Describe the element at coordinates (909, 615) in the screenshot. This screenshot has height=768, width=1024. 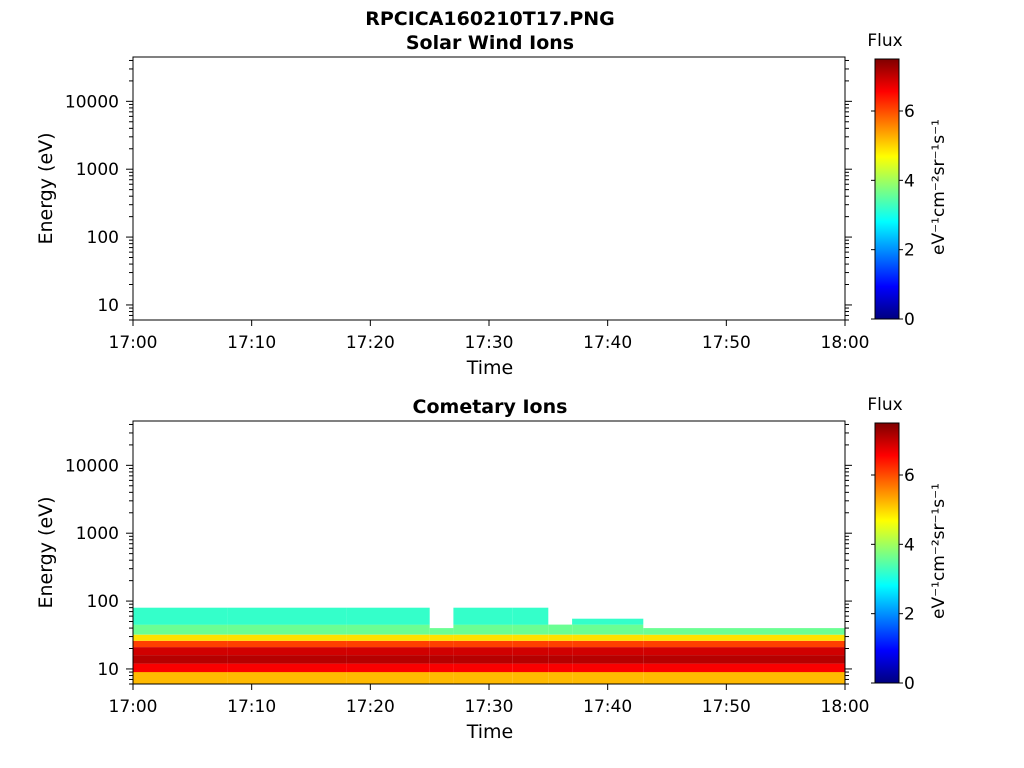
I see `colorbar-tick-label: 2` at that location.